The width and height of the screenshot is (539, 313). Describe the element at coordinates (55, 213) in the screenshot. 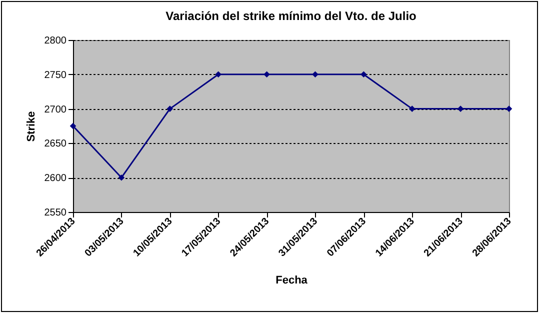

I see `y-tick-label: 2550` at that location.